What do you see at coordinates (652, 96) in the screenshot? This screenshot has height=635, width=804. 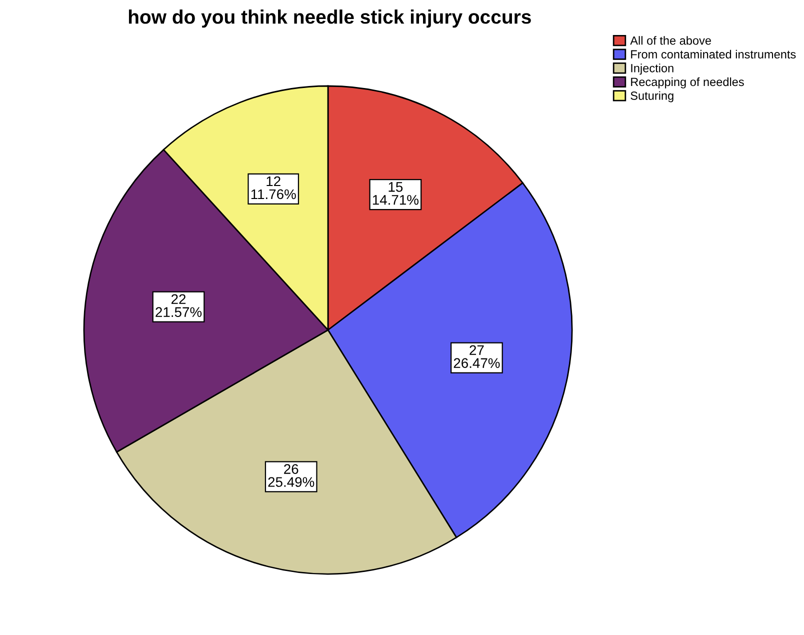 I see `legend-label: Suturing` at bounding box center [652, 96].